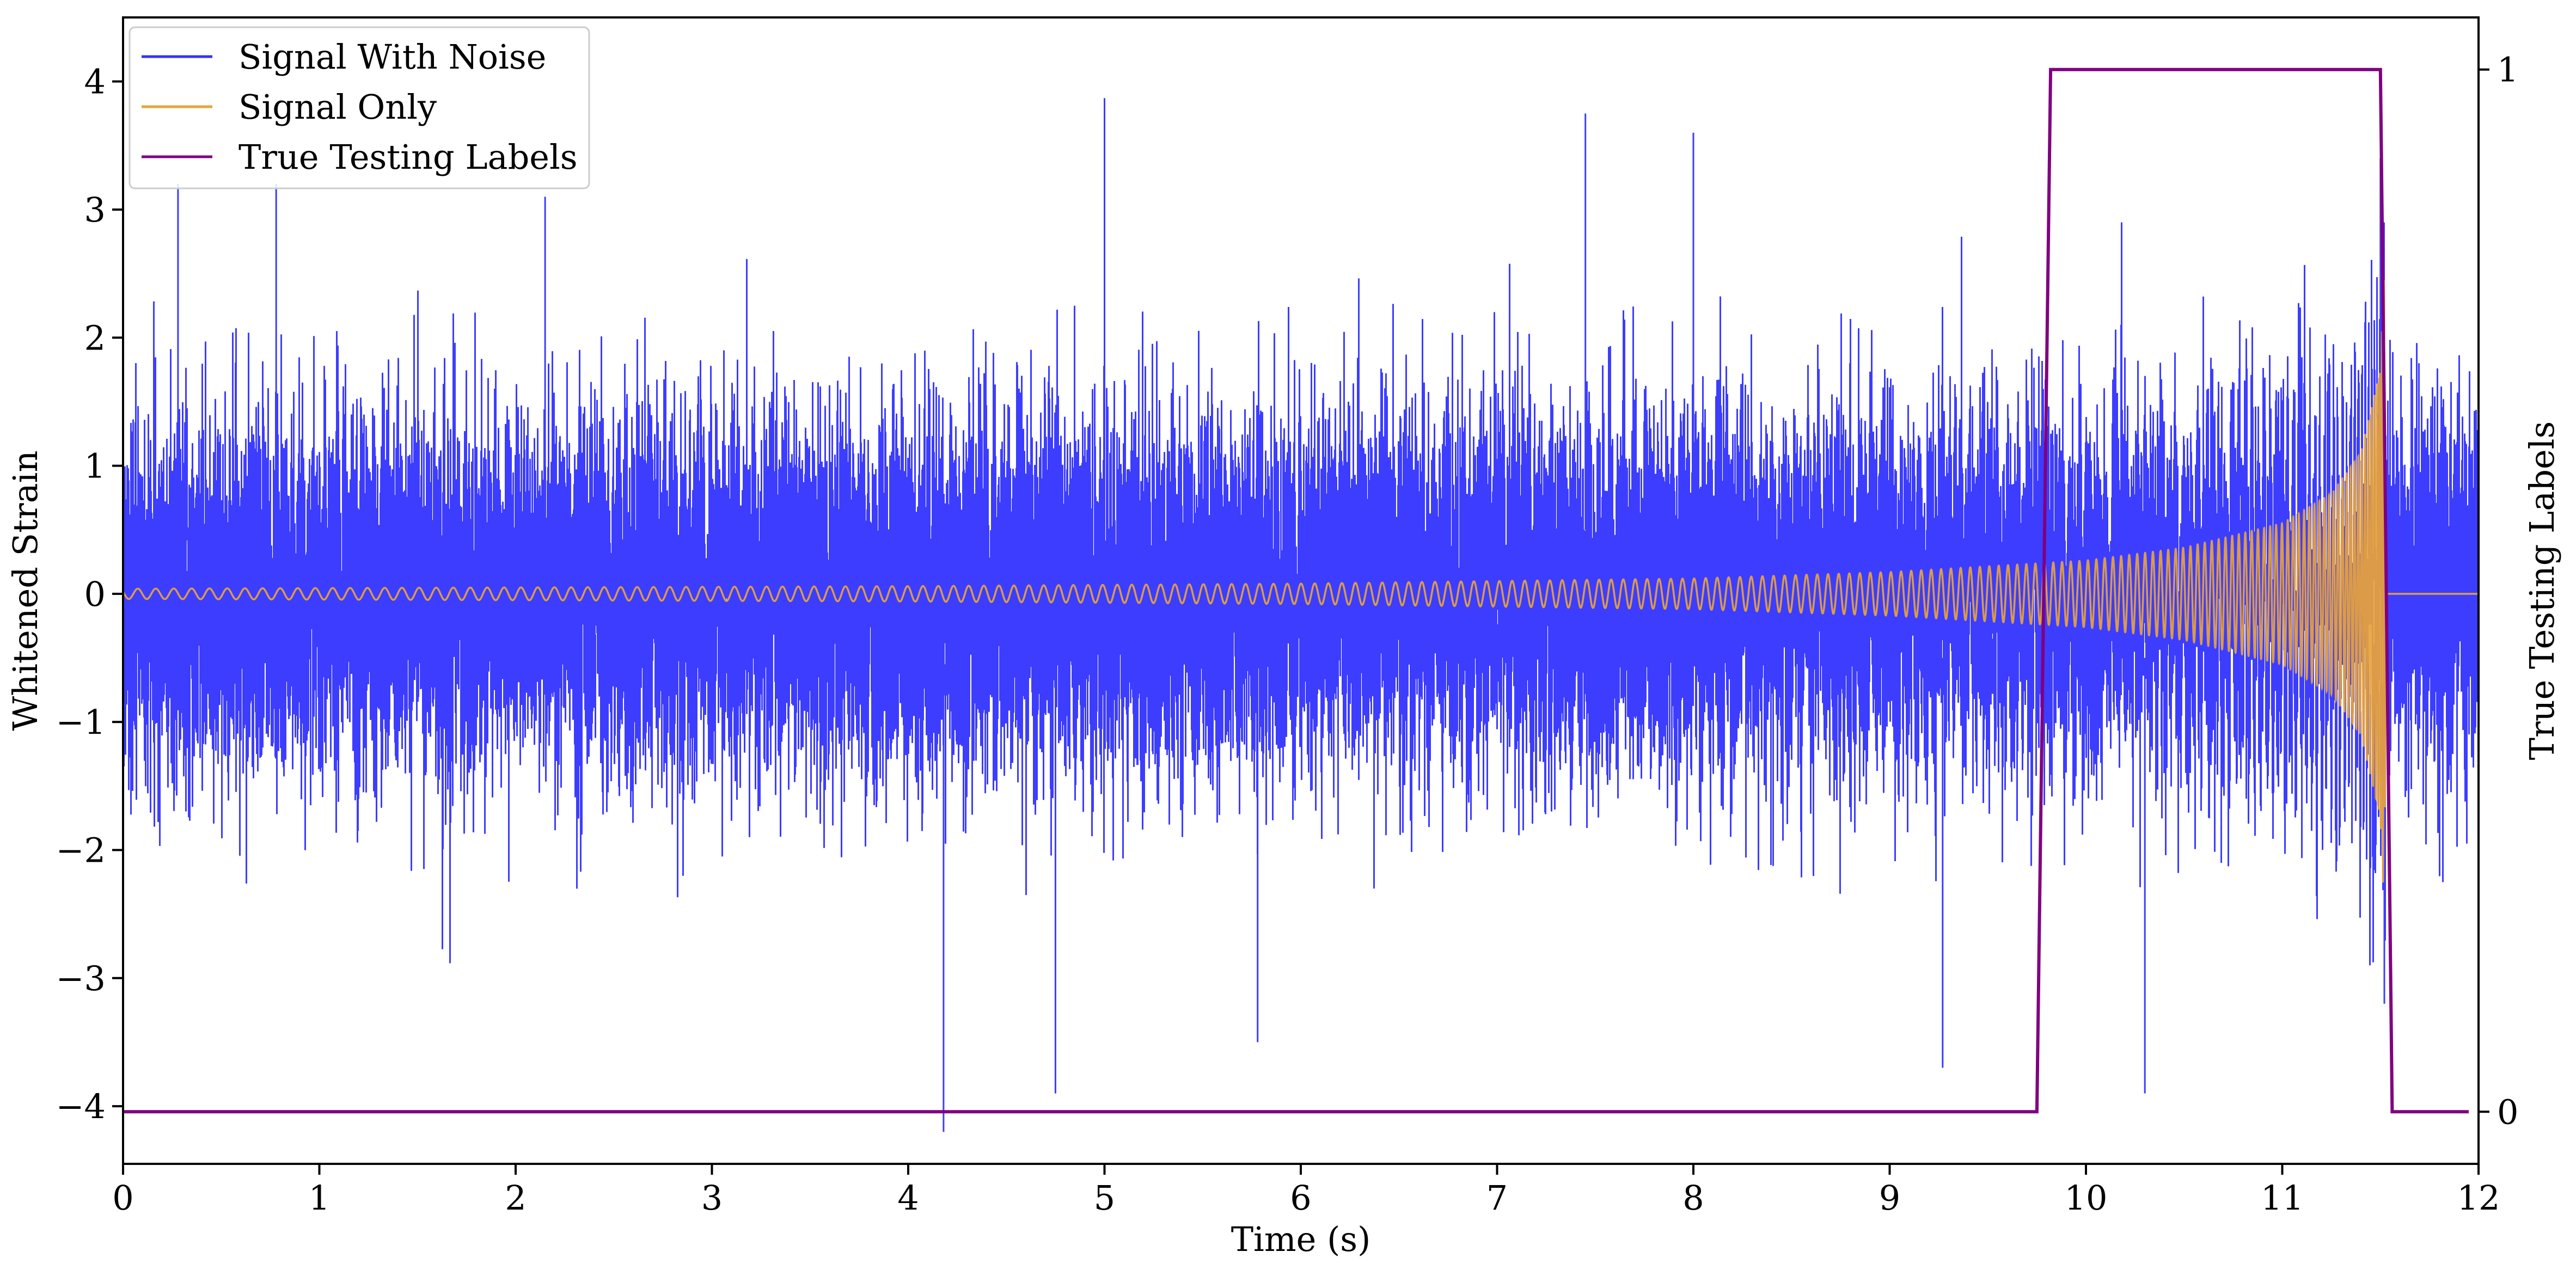 This screenshot has height=1270, width=2576. What do you see at coordinates (319, 1198) in the screenshot?
I see `x-tick-label: 1` at bounding box center [319, 1198].